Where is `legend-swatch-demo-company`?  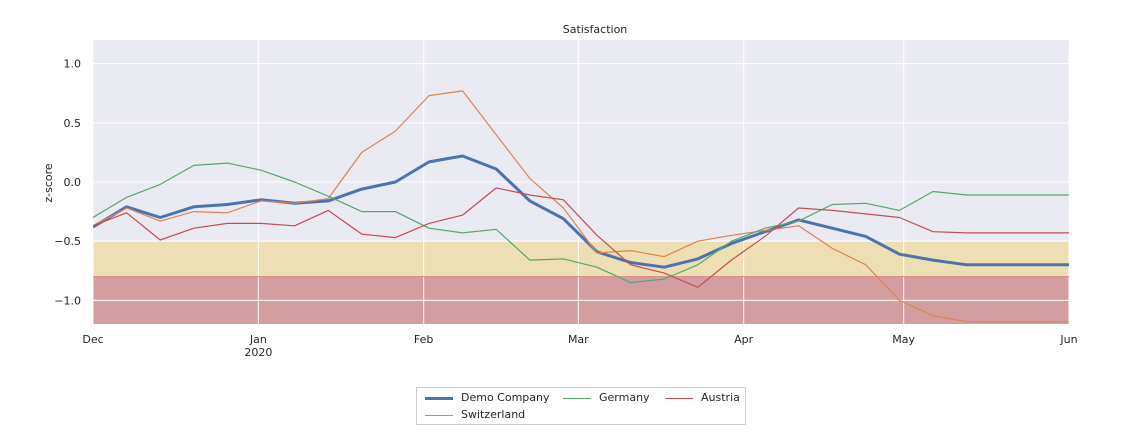
legend-swatch-demo-company is located at coordinates (439, 398).